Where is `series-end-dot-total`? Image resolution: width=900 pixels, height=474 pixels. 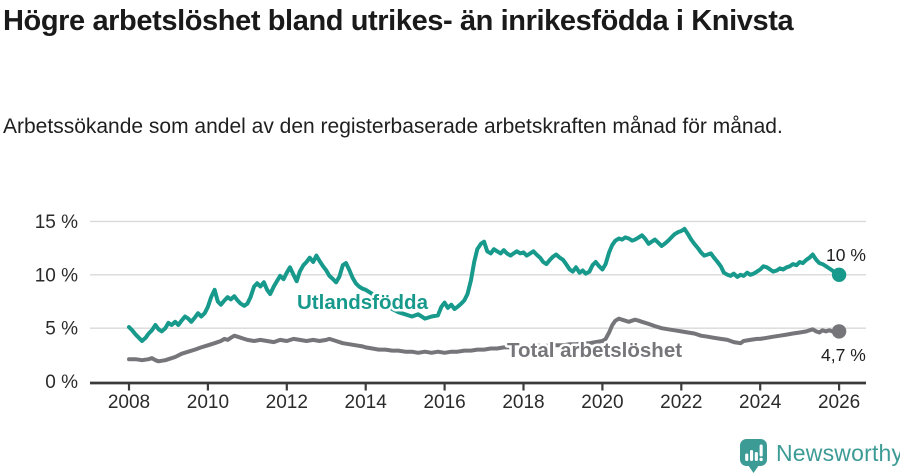
series-end-dot-total is located at coordinates (839, 331).